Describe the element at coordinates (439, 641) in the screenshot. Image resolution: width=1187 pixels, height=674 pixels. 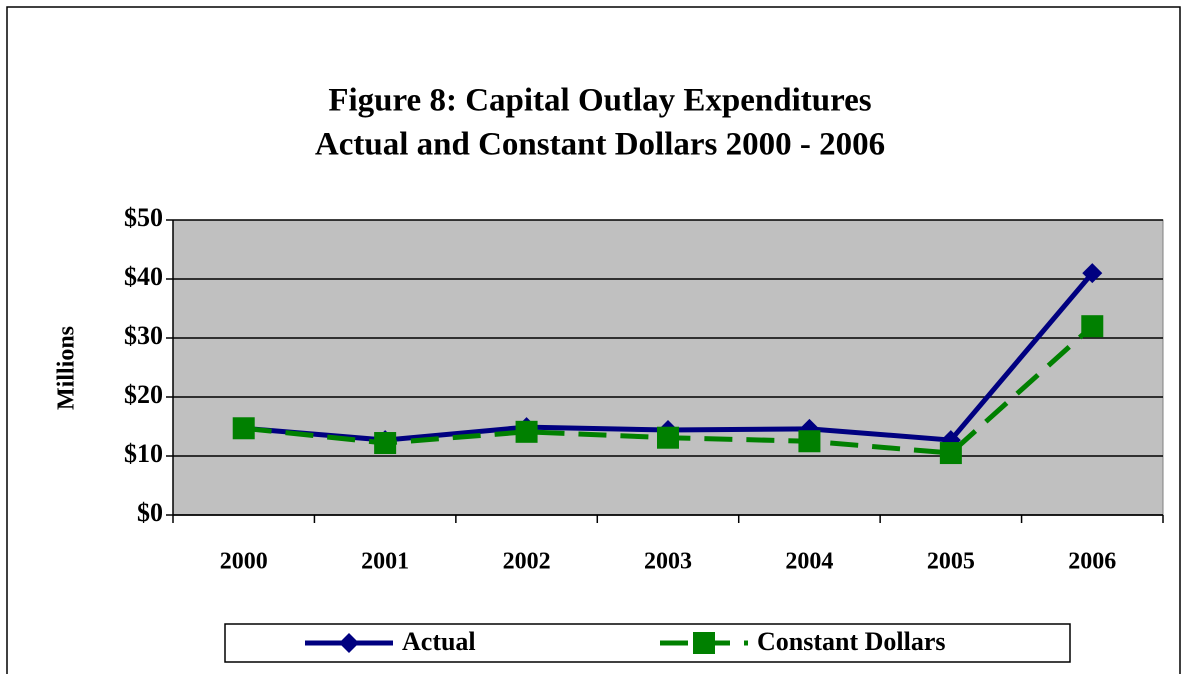
I see `legend-label: Actual` at that location.